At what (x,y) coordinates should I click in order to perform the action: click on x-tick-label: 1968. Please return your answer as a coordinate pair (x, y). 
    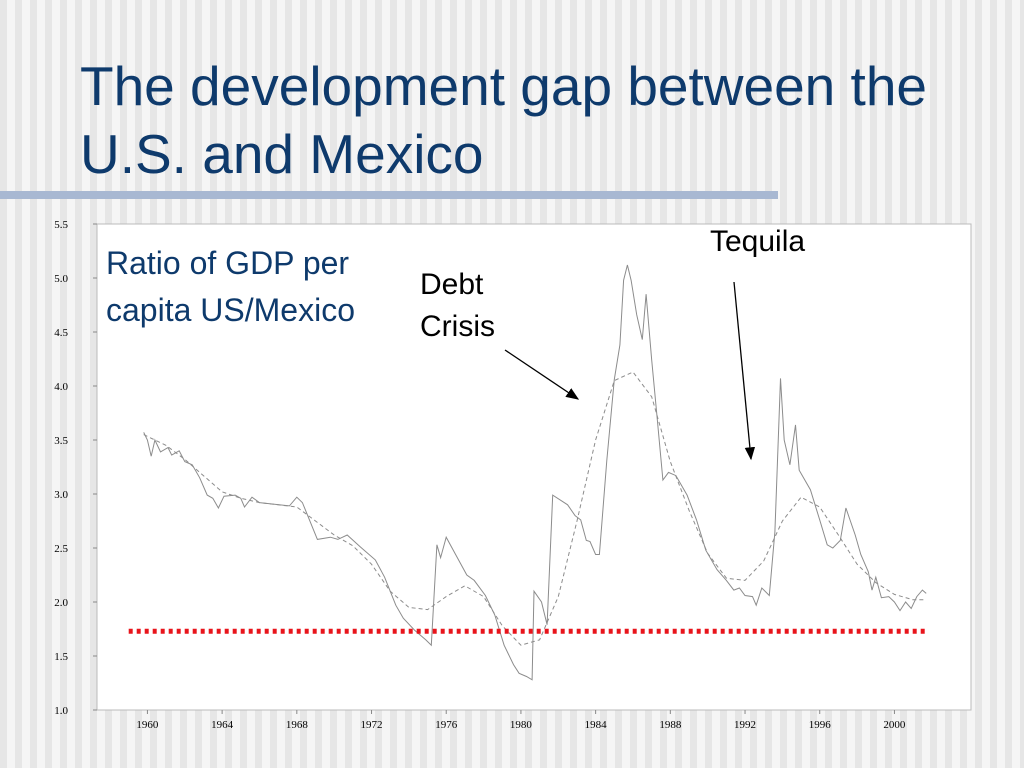
    Looking at the image, I should click on (297, 725).